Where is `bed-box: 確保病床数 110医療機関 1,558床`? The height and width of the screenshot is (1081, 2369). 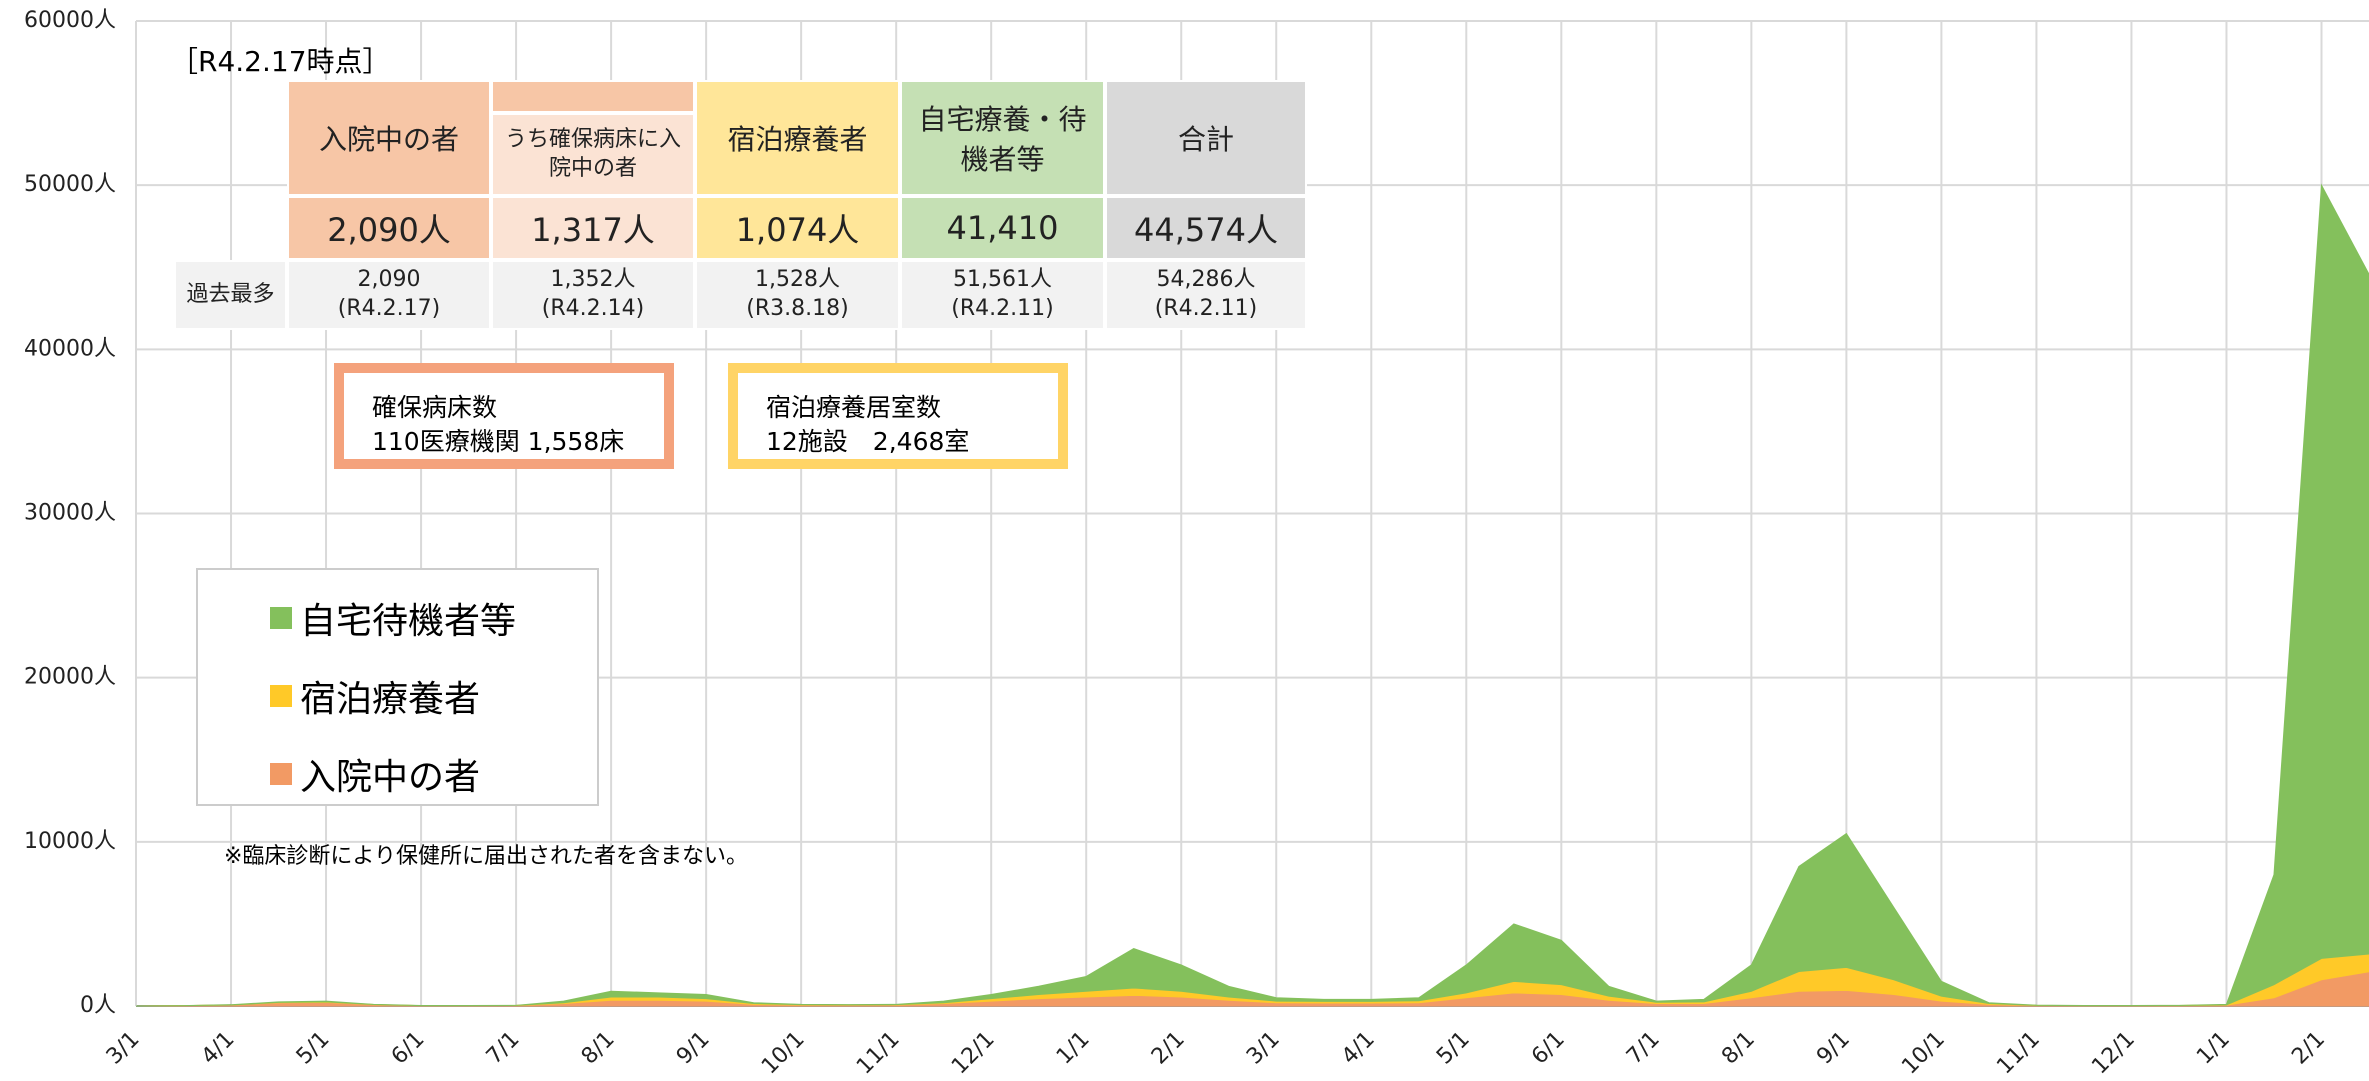
bed-box: 確保病床数 110医療機関 1,558床 is located at coordinates (504, 416).